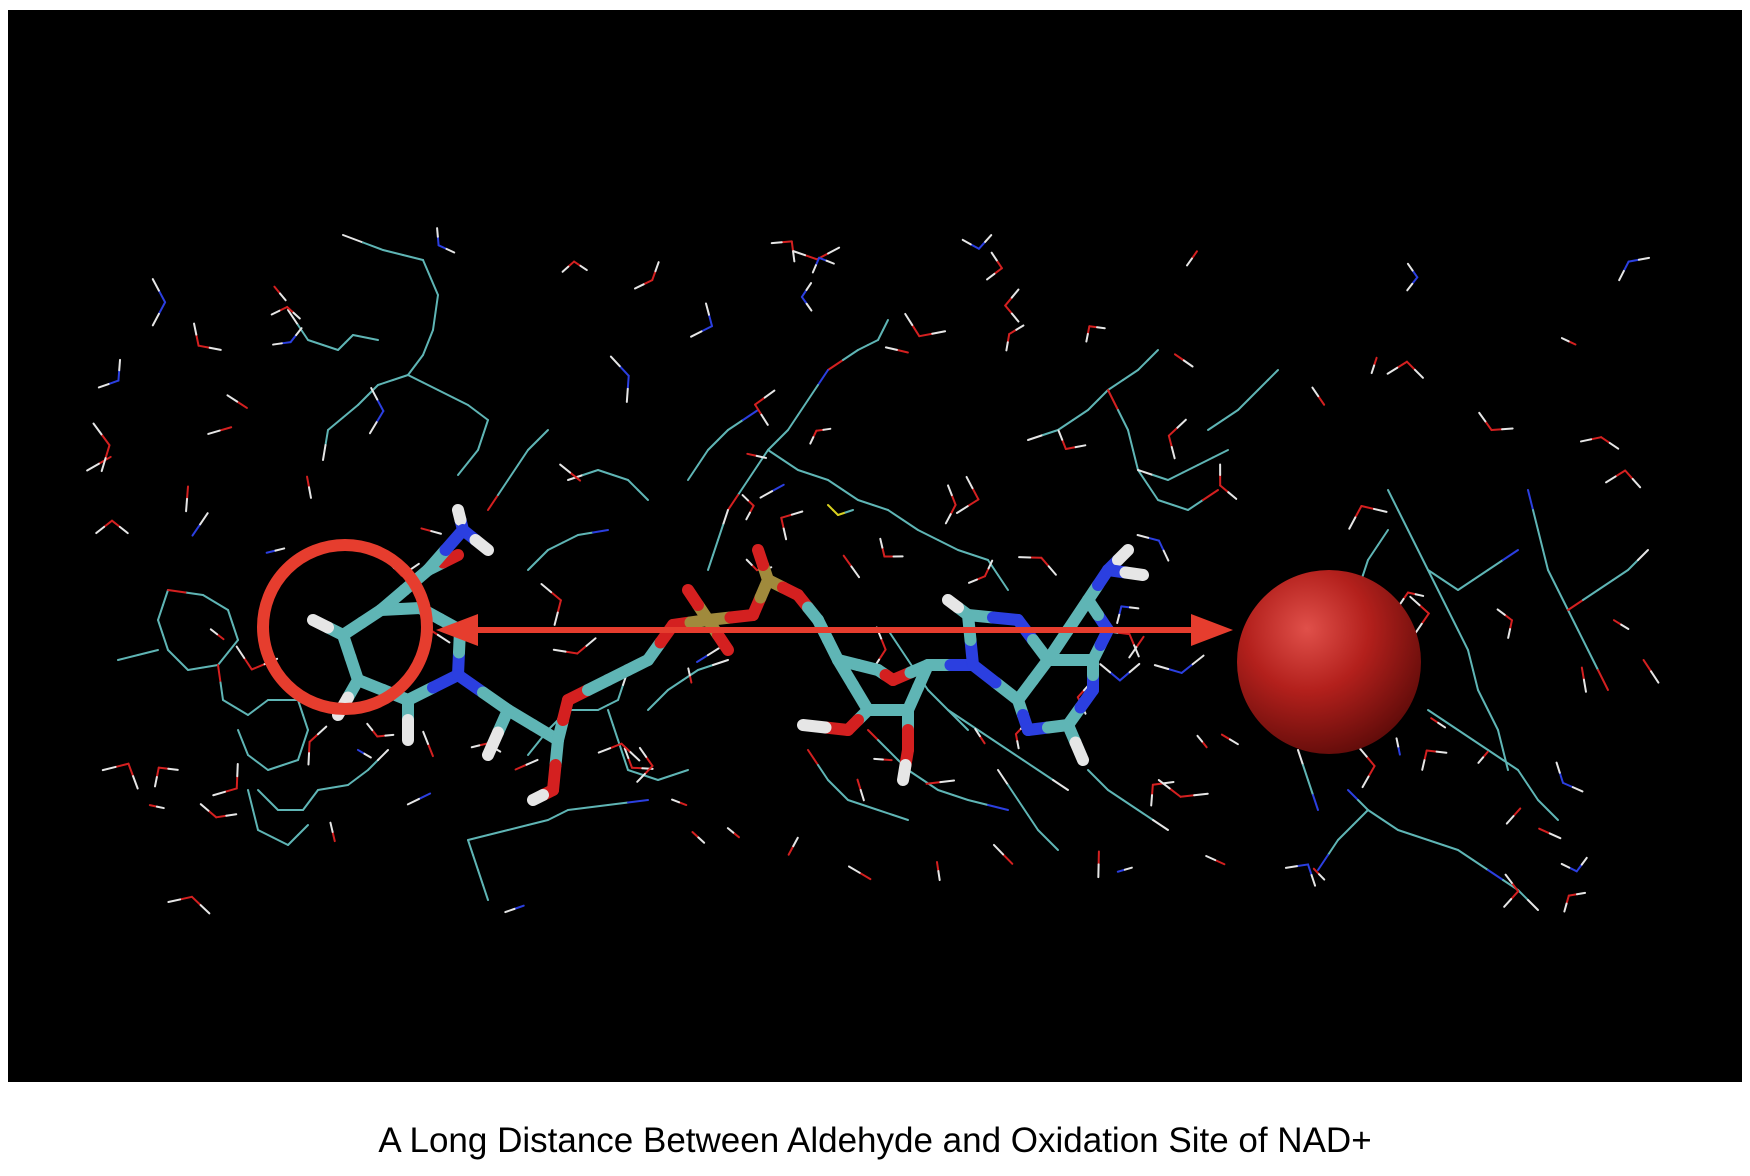 This screenshot has height=1176, width=1750. What do you see at coordinates (1123, 555) in the screenshot?
I see `ligand-bond` at bounding box center [1123, 555].